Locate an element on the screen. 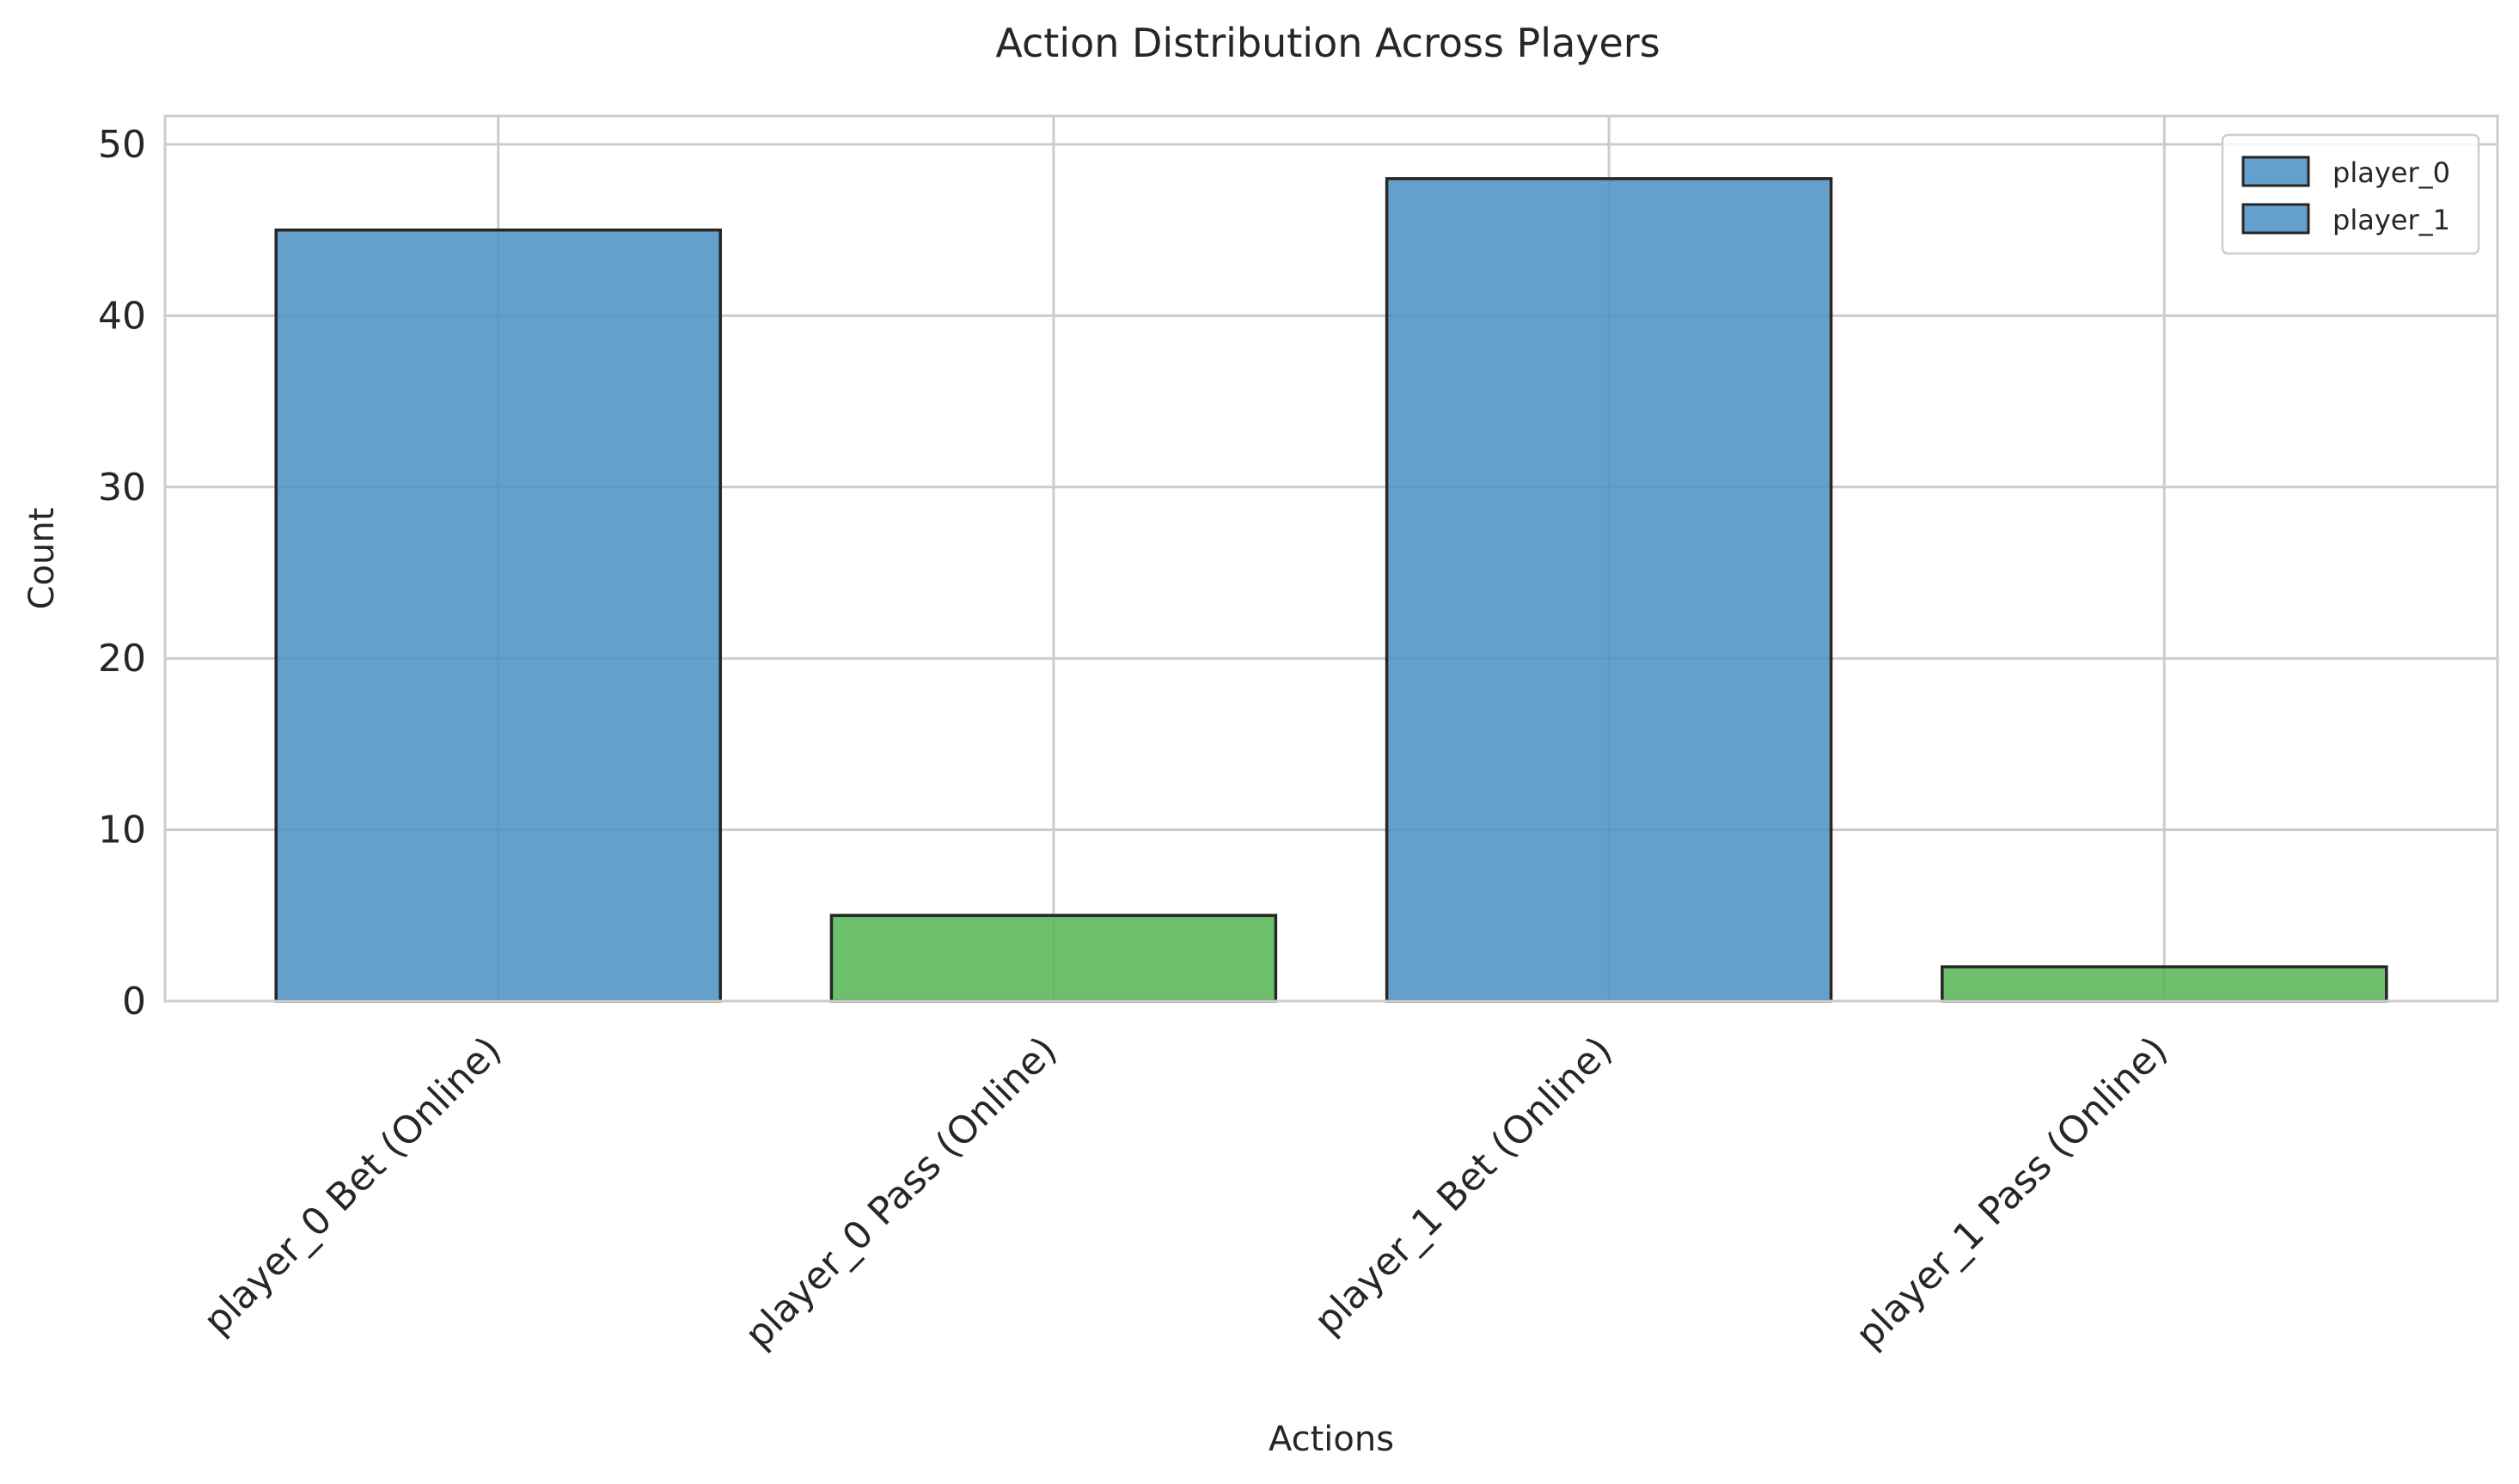  y-tick-labels: 0 10 20 30 40 50 is located at coordinates (122, 573).